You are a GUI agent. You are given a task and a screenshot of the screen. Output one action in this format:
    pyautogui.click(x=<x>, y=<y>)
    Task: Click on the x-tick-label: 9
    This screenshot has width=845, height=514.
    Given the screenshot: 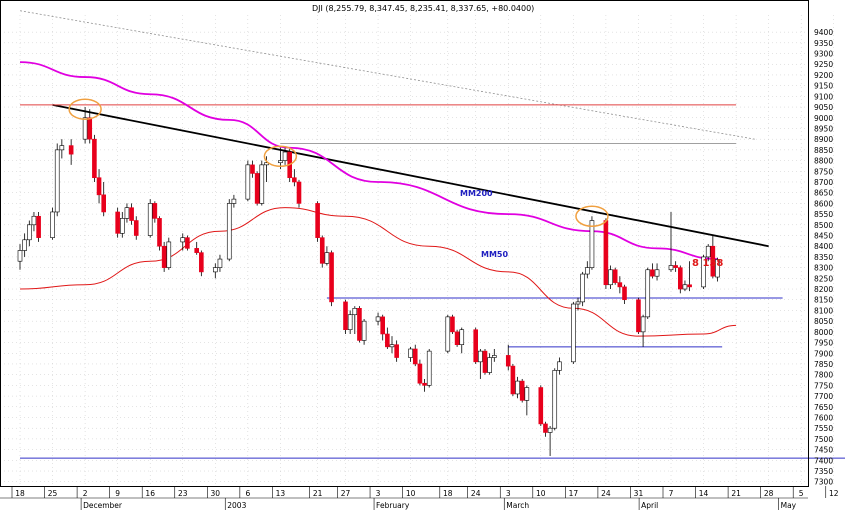 What is the action you would take?
    pyautogui.click(x=117, y=493)
    